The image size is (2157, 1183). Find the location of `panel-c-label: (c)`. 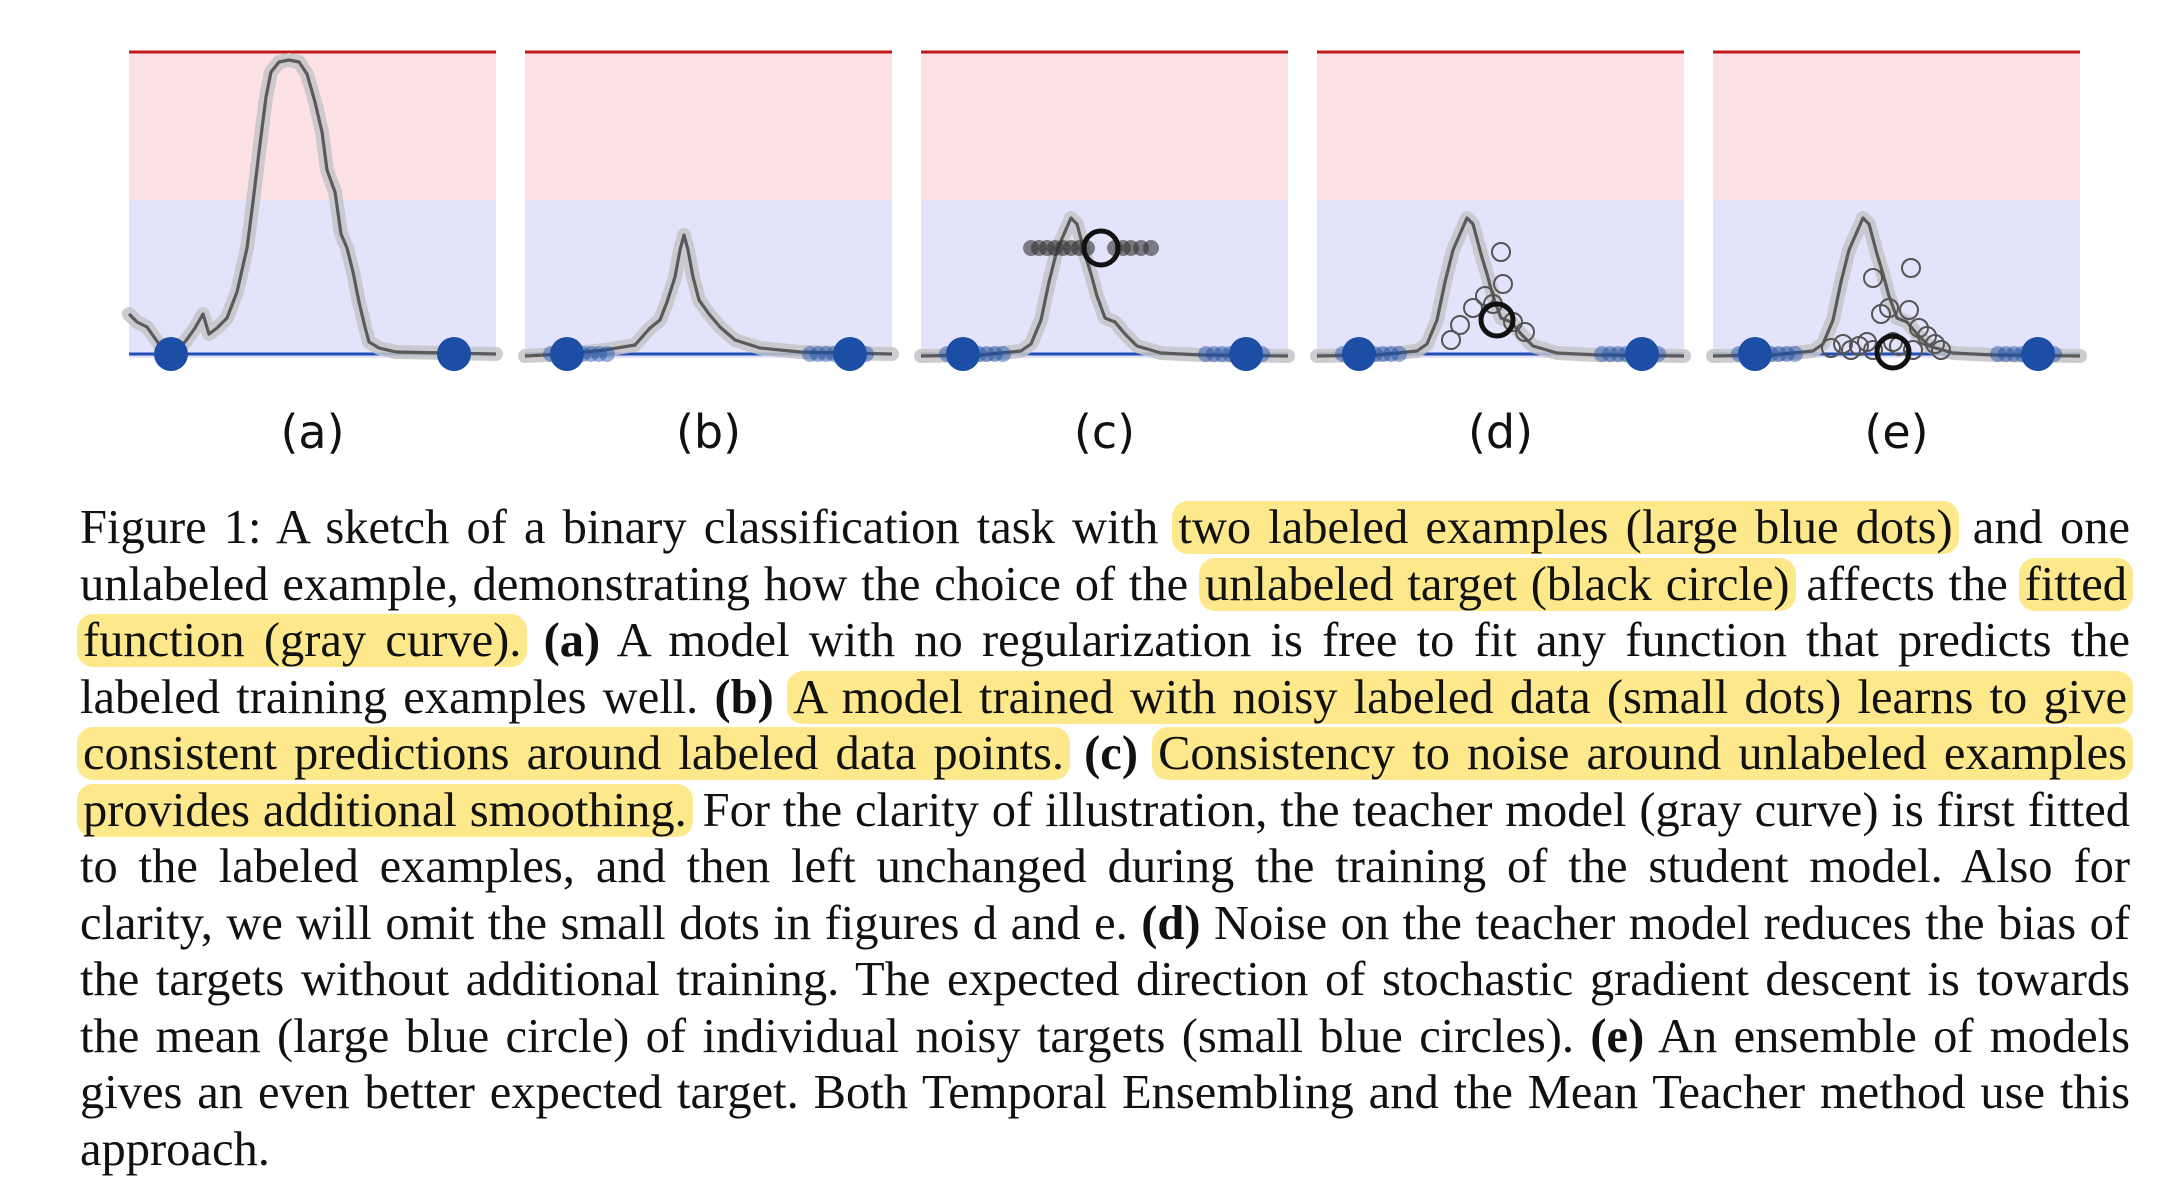

panel-c-label: (c) is located at coordinates (1104, 432).